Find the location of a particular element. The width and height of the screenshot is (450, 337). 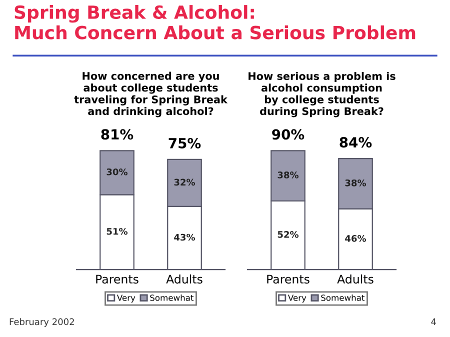

text: Spring Break & Alcohol: Much Concern About a Serious Problem is located at coordinates (215, 22).